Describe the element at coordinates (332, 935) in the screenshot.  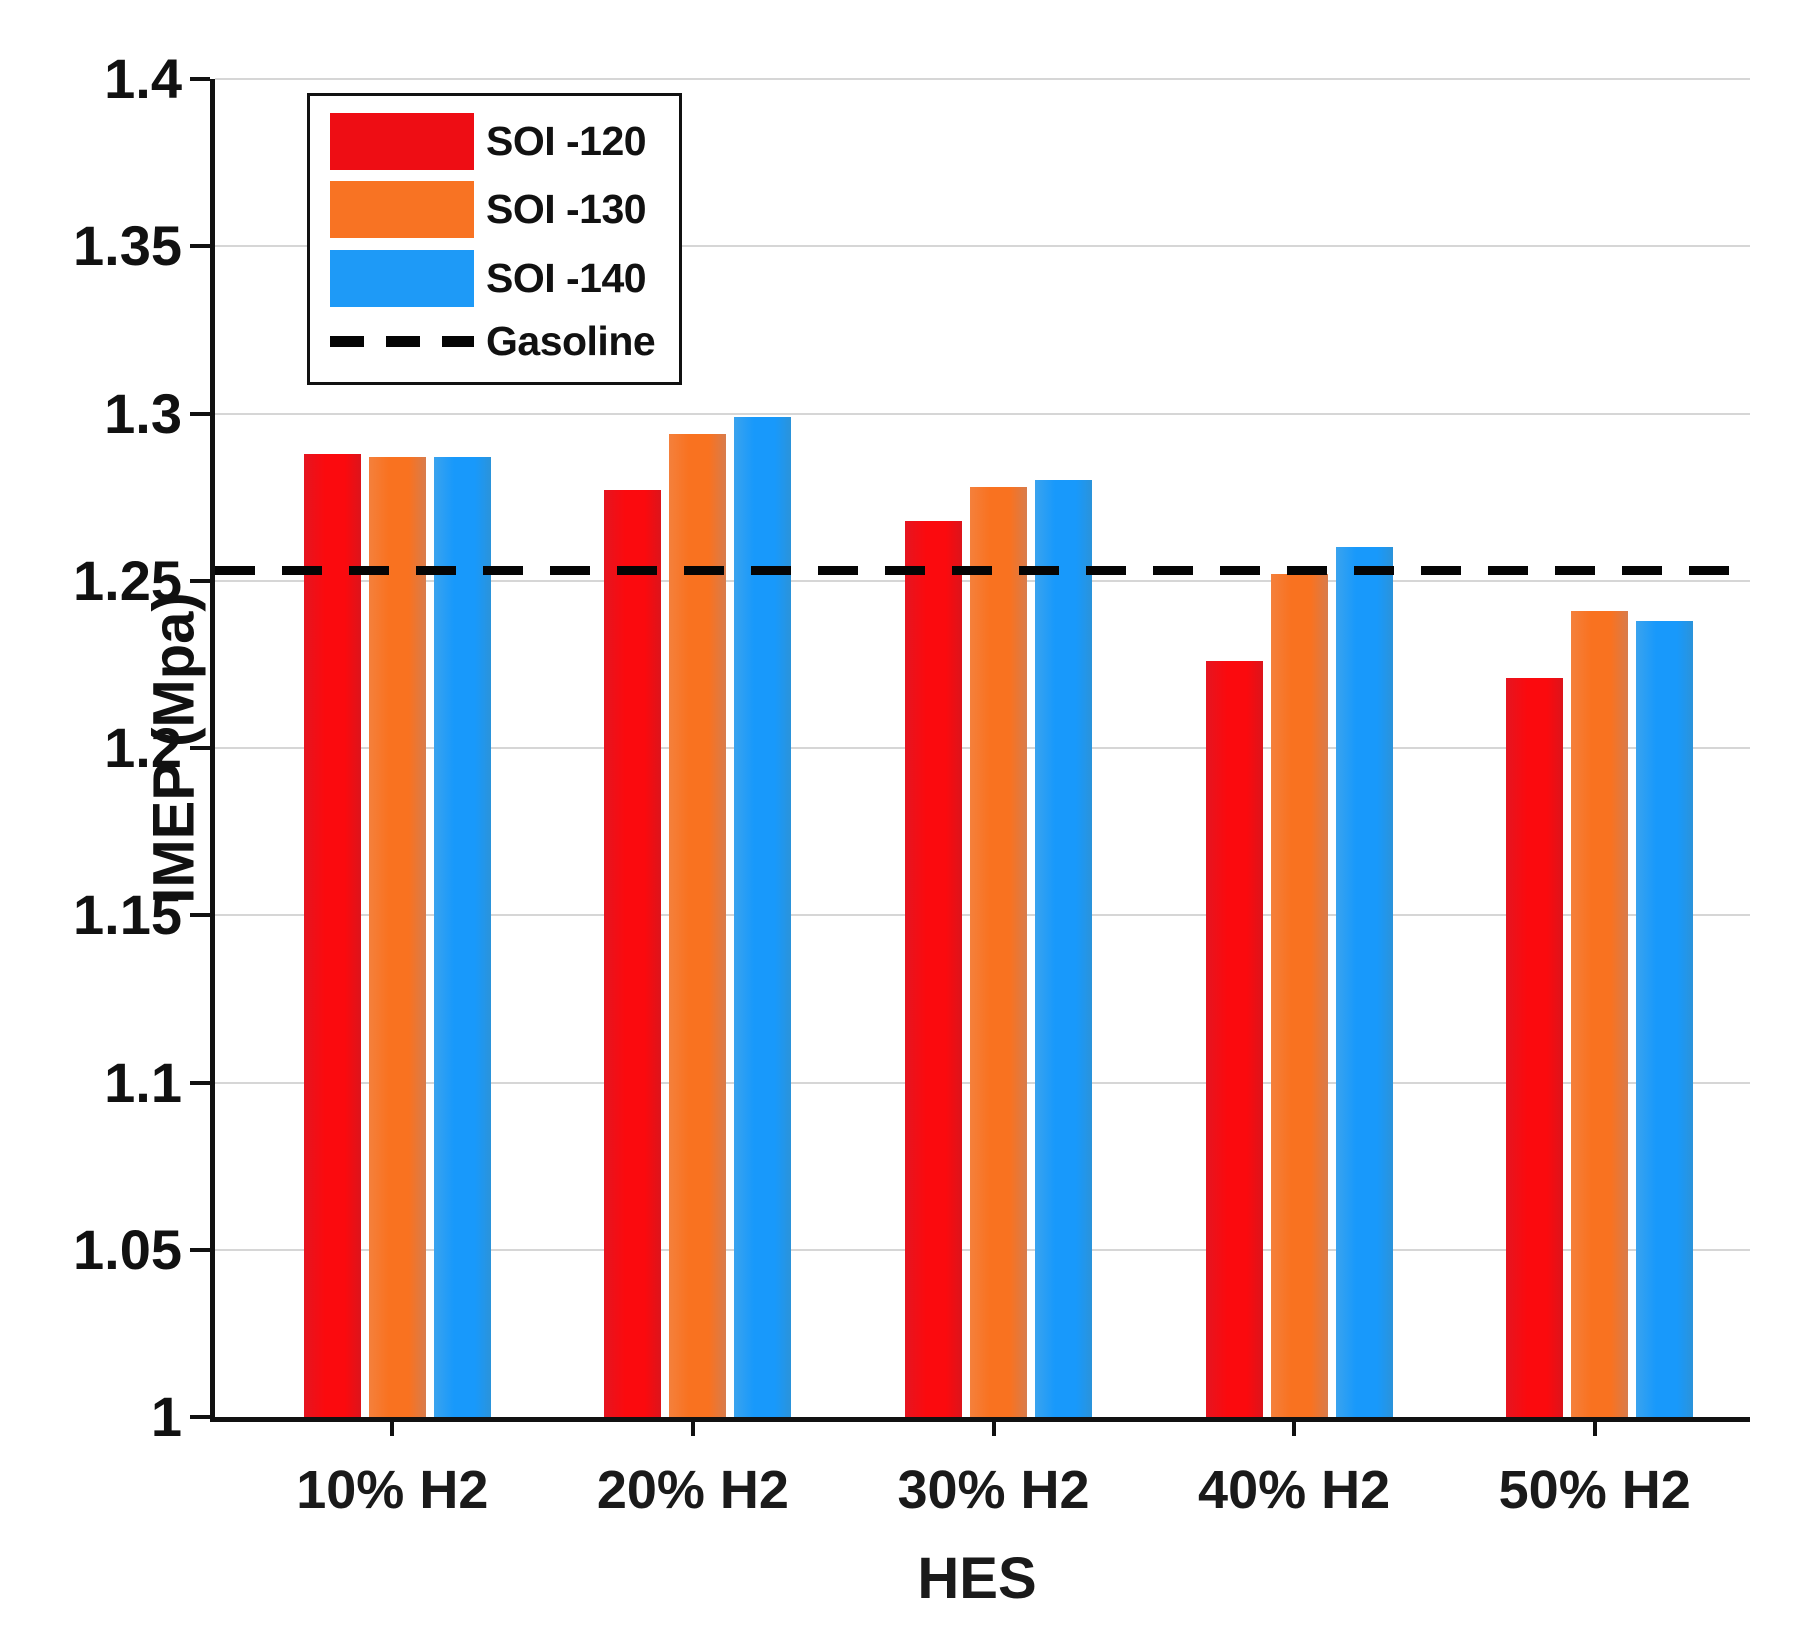
I see `bar-soi-120-10%h2` at that location.